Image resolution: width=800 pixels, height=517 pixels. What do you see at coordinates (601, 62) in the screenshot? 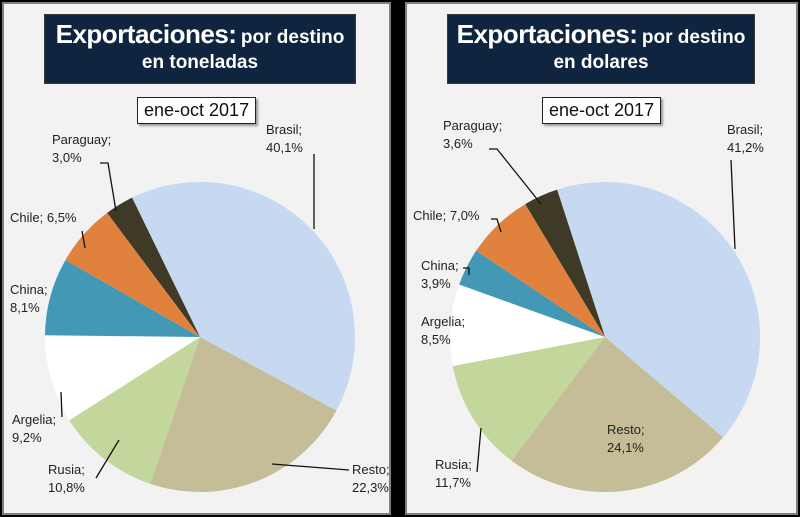
I see `title-subtitle: en dolares` at bounding box center [601, 62].